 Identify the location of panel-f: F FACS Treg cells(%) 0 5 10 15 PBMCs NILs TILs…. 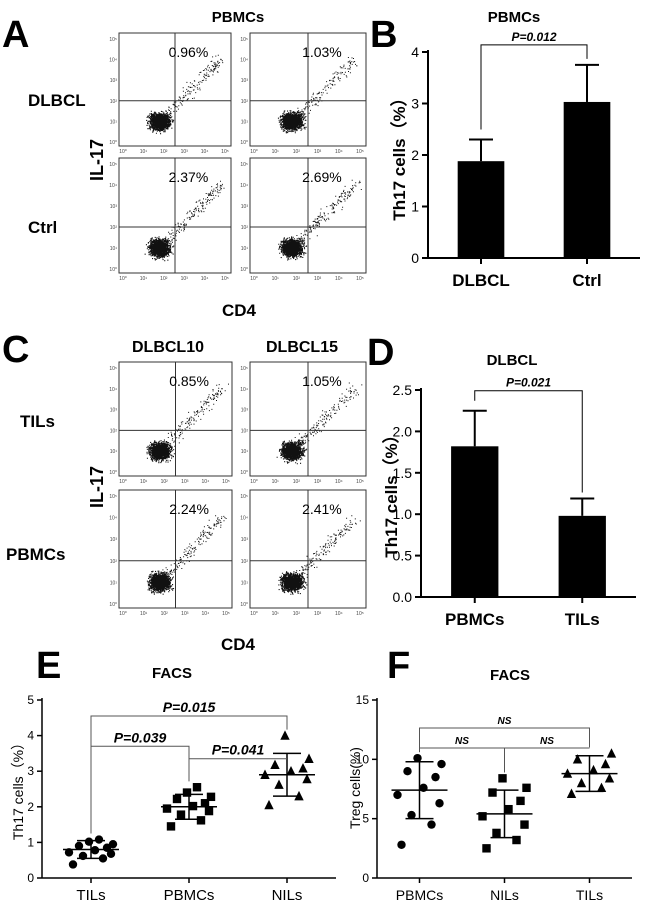
(489, 774).